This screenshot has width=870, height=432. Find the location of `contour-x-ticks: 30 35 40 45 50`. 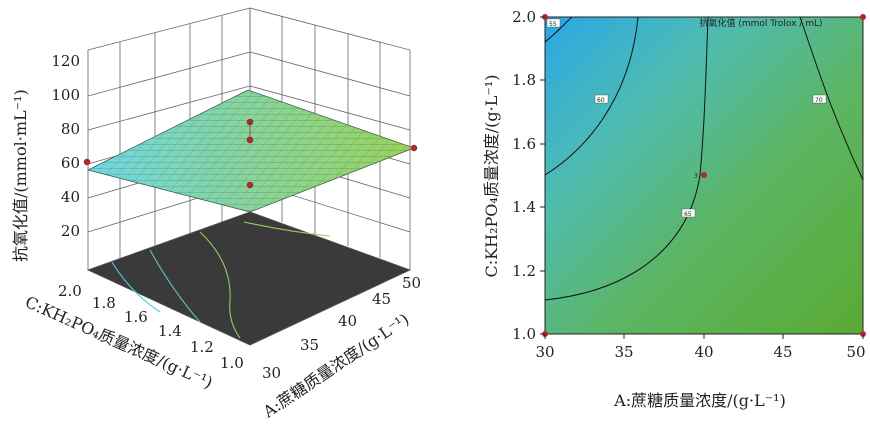

contour-x-ticks: 30 35 40 45 50 is located at coordinates (700, 352).